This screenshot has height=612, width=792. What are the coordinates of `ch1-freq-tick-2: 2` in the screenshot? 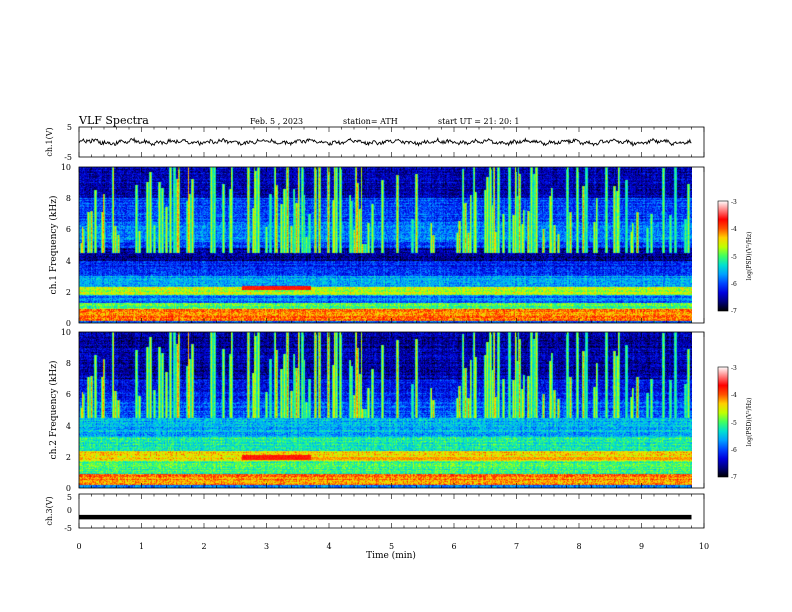 It's located at (68, 292).